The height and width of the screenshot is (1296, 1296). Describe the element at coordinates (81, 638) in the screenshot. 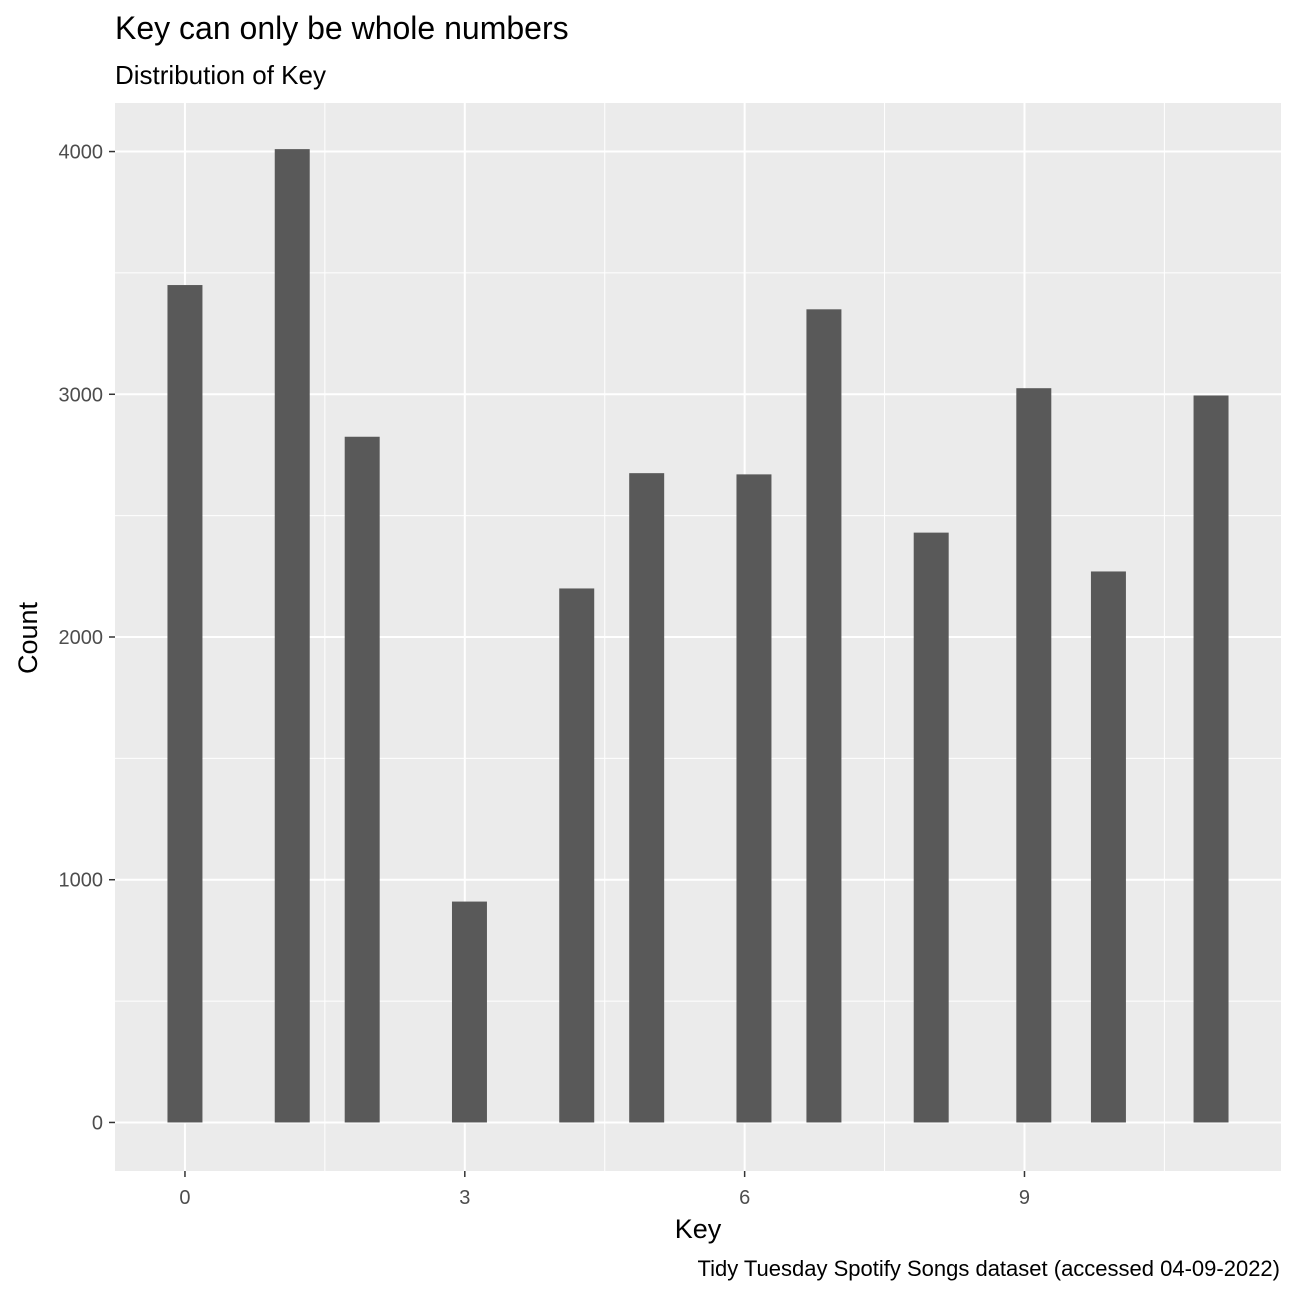

I see `y-tick-label: 2000` at that location.